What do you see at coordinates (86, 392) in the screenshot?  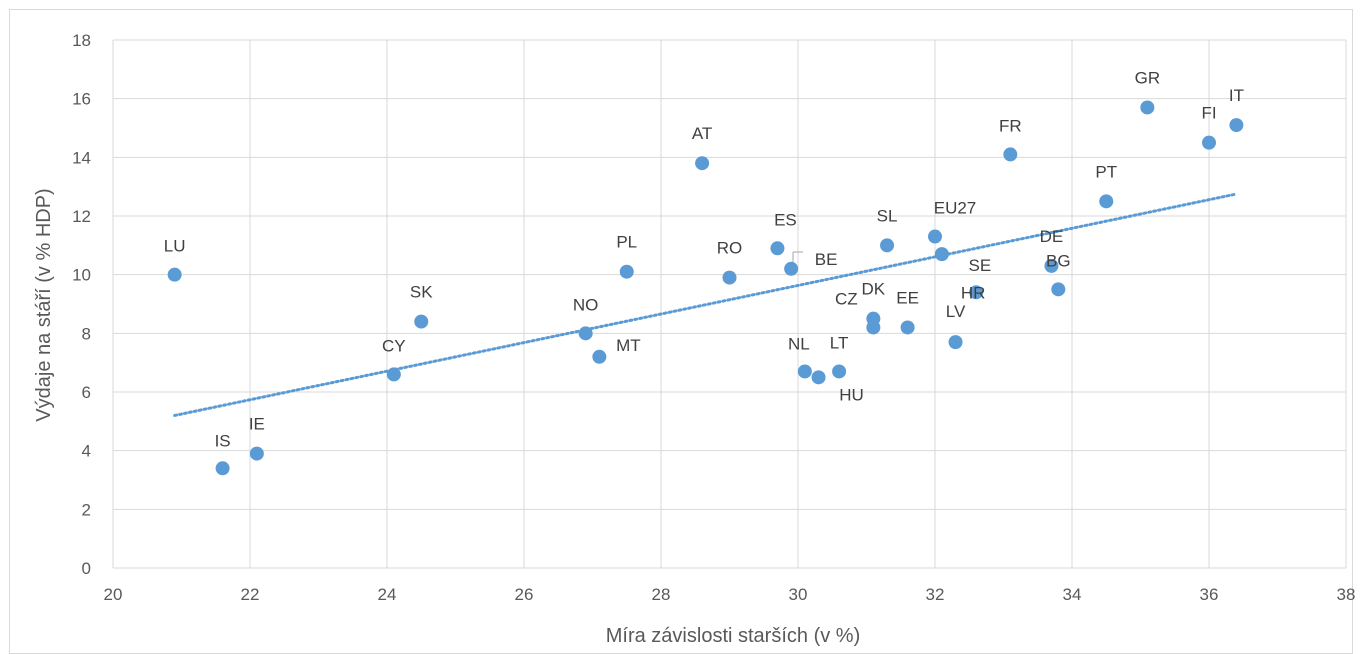 I see `y-tick-label: 6` at bounding box center [86, 392].